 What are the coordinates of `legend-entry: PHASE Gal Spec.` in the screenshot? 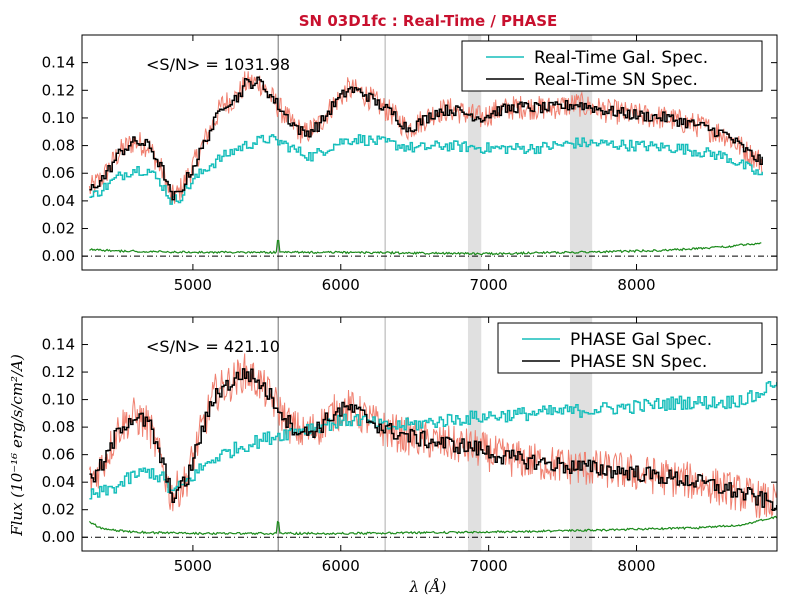 It's located at (641, 340).